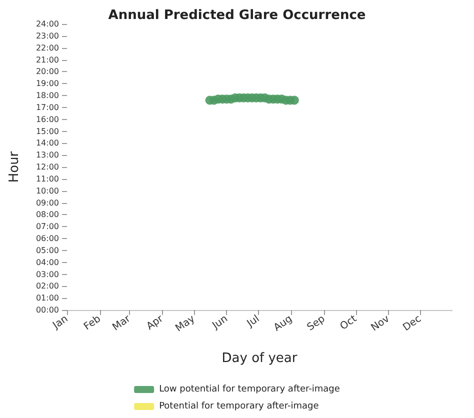 The width and height of the screenshot is (474, 418). I want to click on x-tick-label: Jun, so click(220, 322).